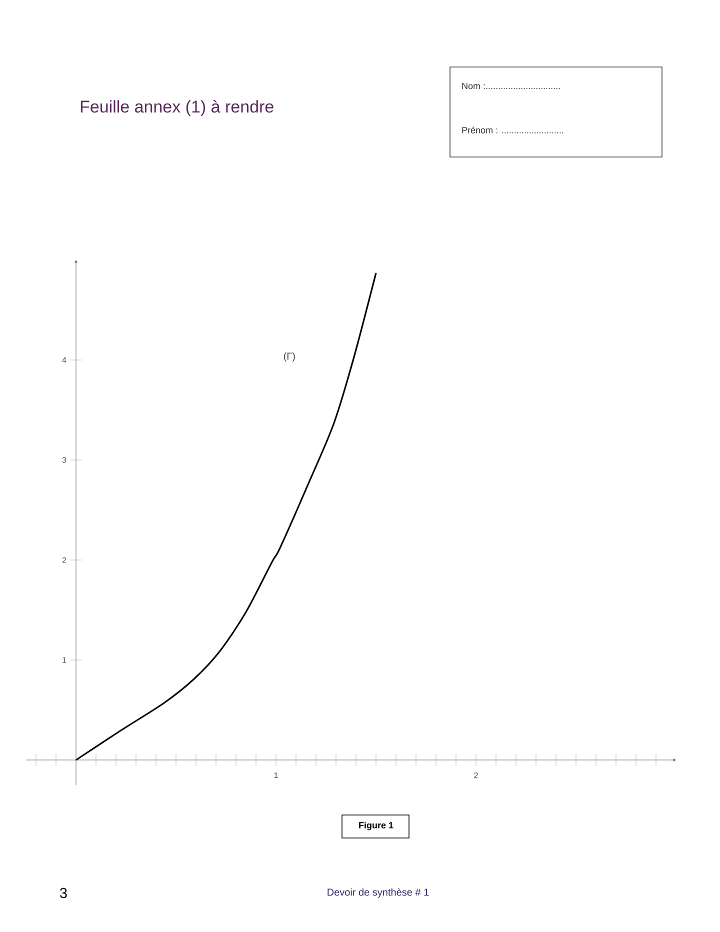 This screenshot has width=720, height=932. Describe the element at coordinates (177, 108) in the screenshot. I see `chart-title: Feuille annex (1) à rendre` at that location.